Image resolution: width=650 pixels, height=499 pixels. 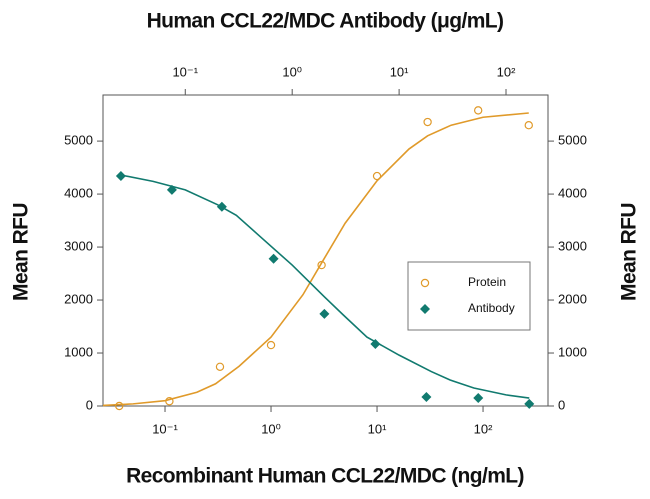 What do you see at coordinates (78, 351) in the screenshot?
I see `y-tick-label: 1000` at bounding box center [78, 351].